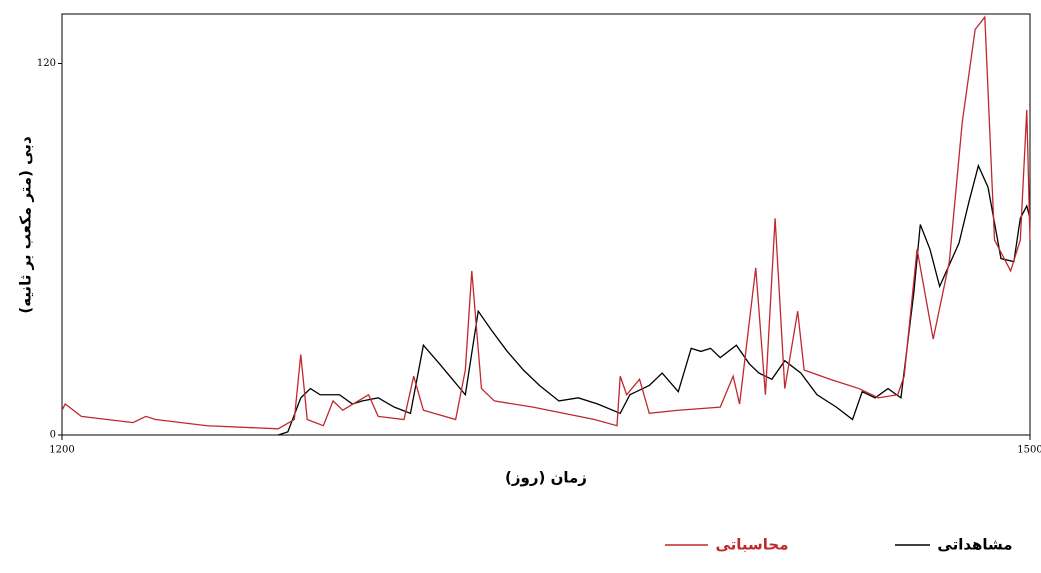 The width and height of the screenshot is (1041, 573). Describe the element at coordinates (61, 450) in the screenshot. I see `x-tick-label: 1200` at that location.